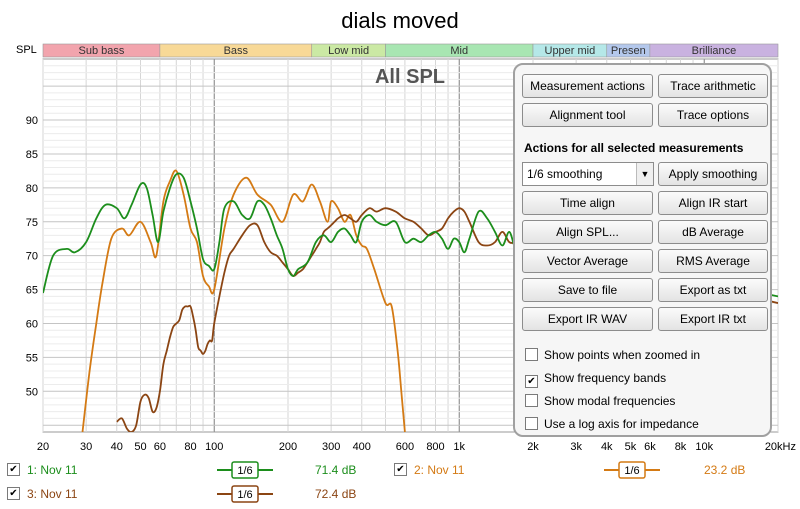 The image size is (800, 509). I want to click on log-axis-impedance-checkbox: Use a log axis for impedance, so click(612, 424).